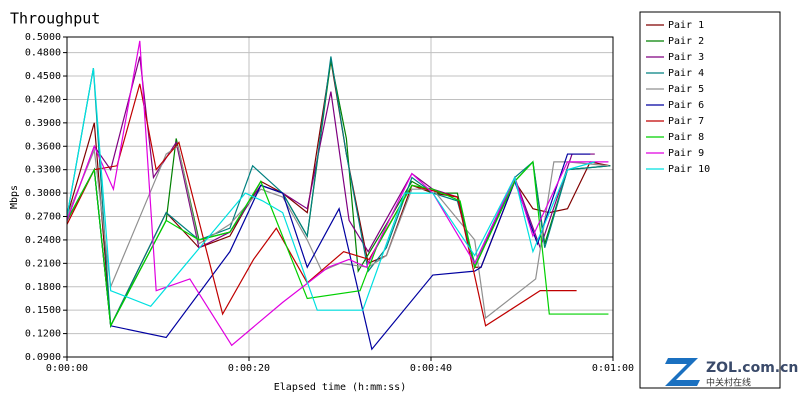 The width and height of the screenshot is (800, 400). What do you see at coordinates (43, 334) in the screenshot?
I see `y-tick-label: 0.1200` at bounding box center [43, 334].